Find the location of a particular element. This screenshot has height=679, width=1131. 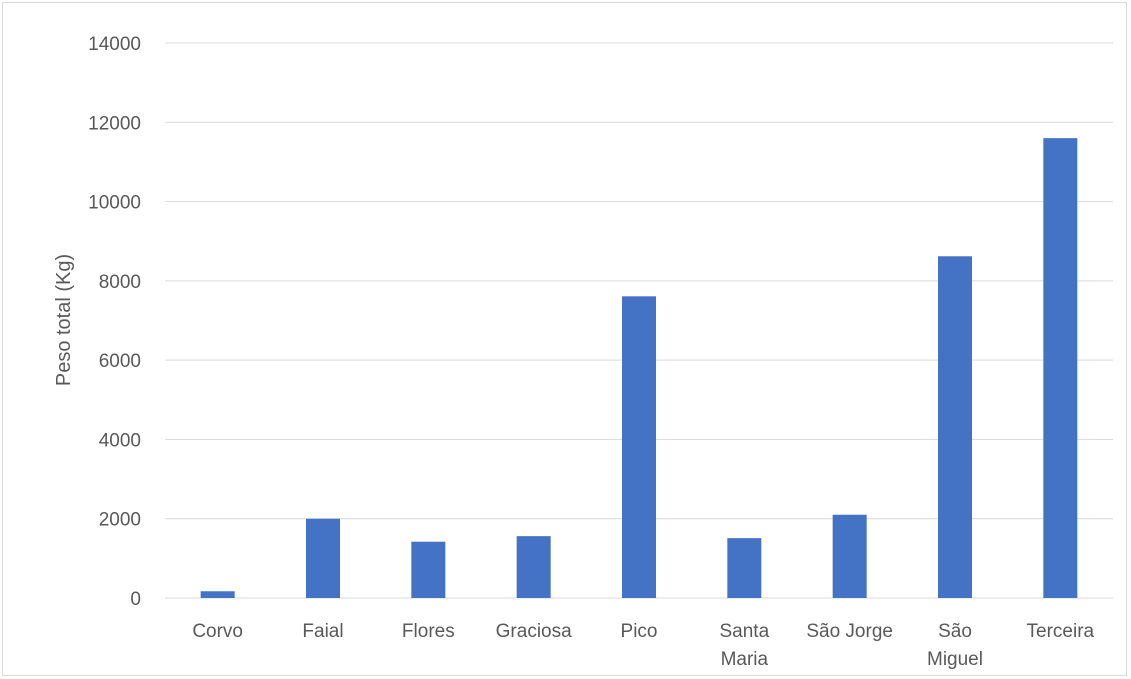

y-tick-label: 12000 is located at coordinates (114, 123).